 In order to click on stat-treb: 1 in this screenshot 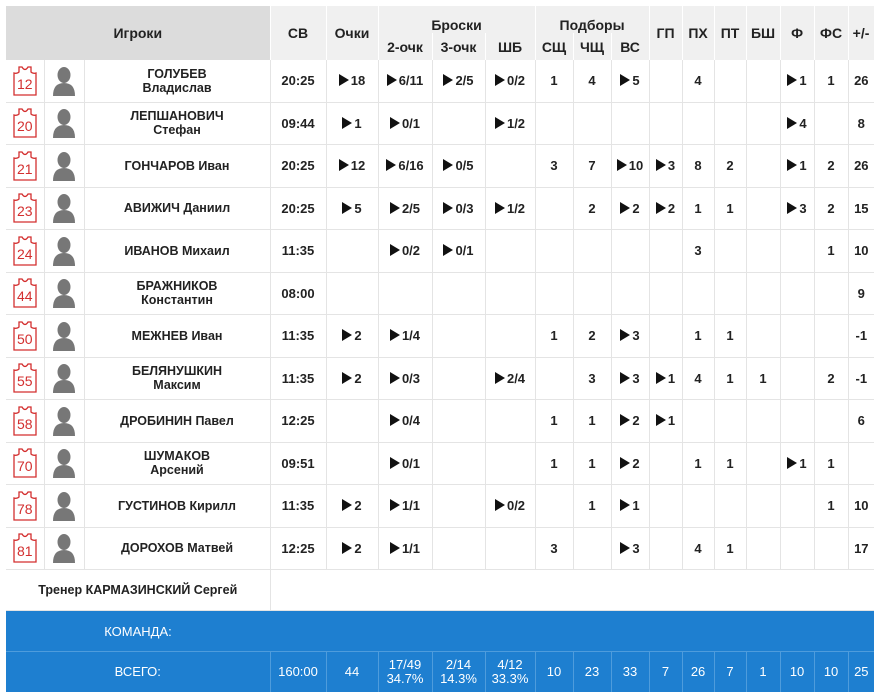, I will do `click(630, 506)`.